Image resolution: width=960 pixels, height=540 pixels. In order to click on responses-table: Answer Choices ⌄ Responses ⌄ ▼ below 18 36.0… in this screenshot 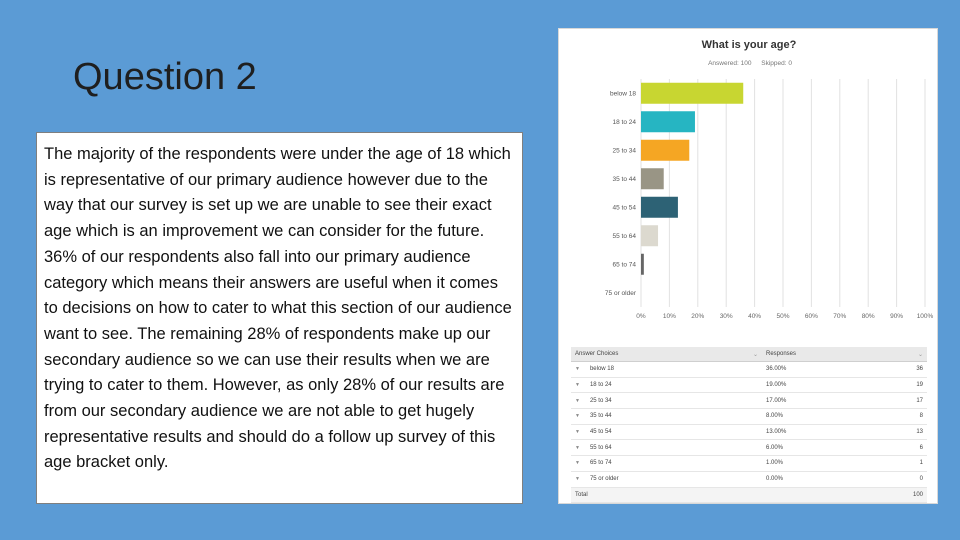, I will do `click(749, 425)`.